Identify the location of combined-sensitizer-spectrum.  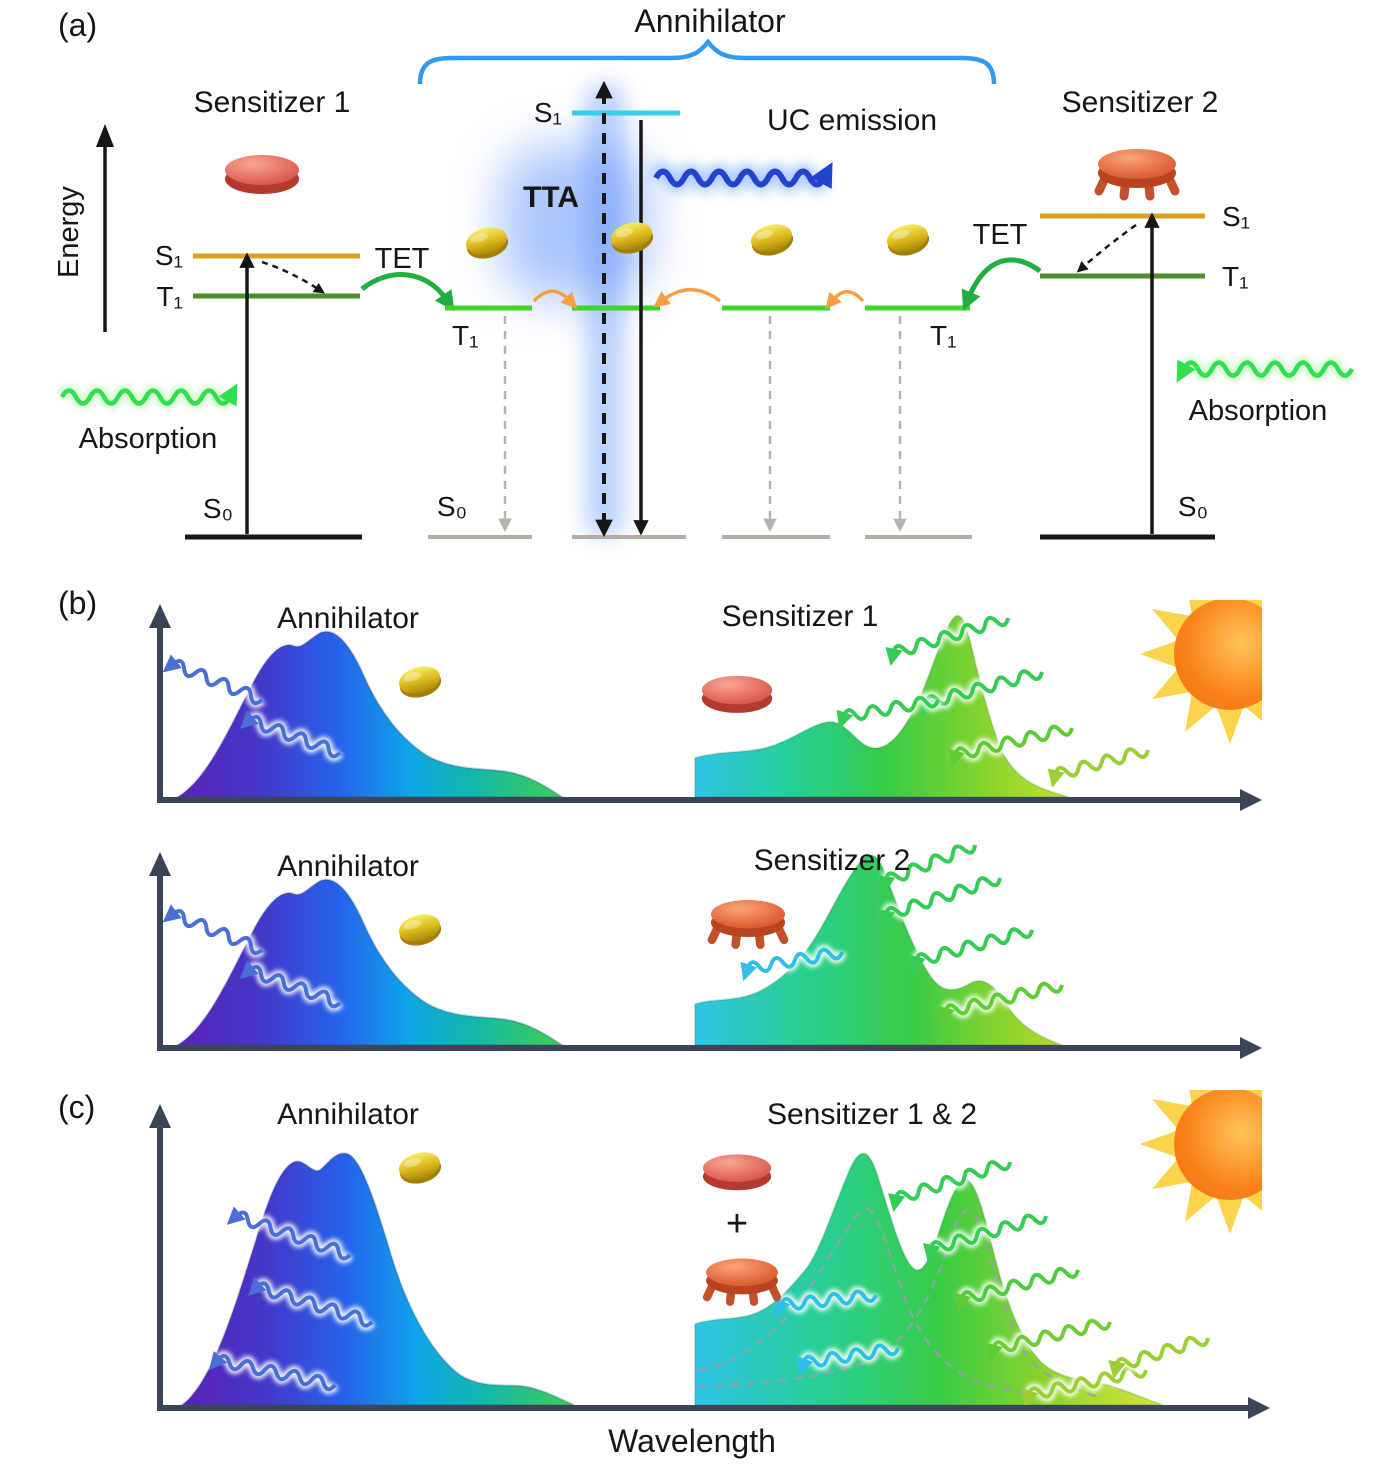
(929, 1279).